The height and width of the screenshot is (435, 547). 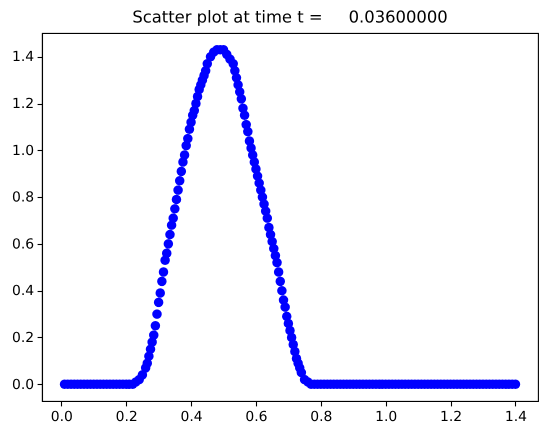 I want to click on y-tick-label: 1.0, so click(x=23, y=150).